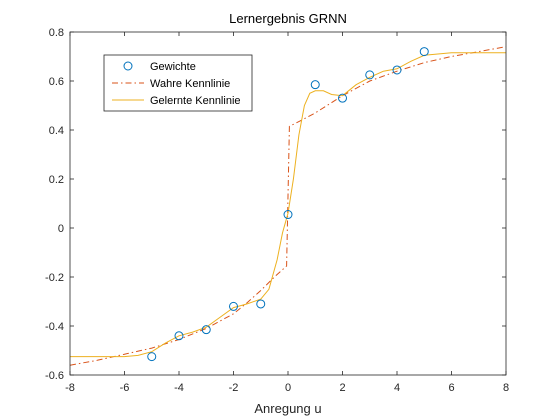  What do you see at coordinates (288, 388) in the screenshot?
I see `x-tick-label: 0` at bounding box center [288, 388].